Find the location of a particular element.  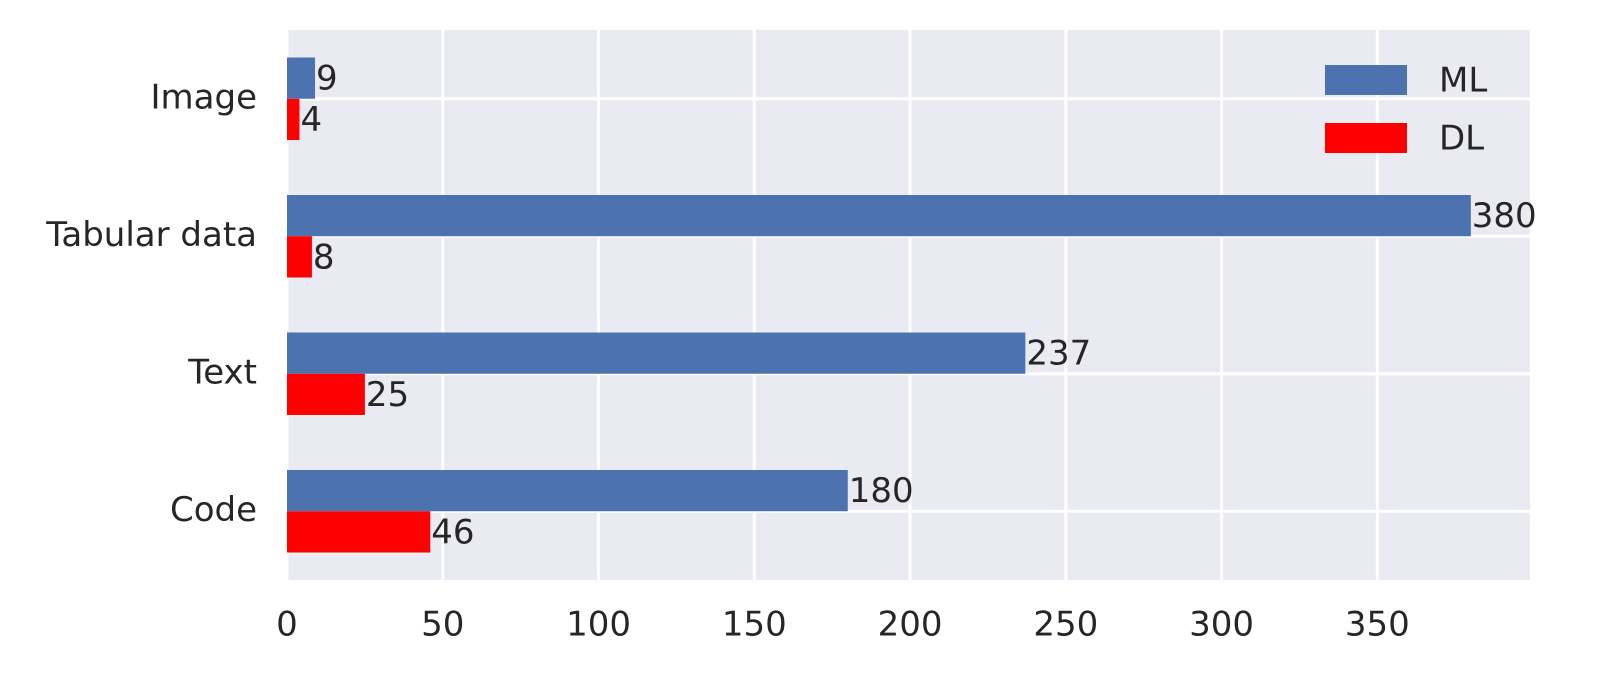

value-label: 9 is located at coordinates (327, 79).